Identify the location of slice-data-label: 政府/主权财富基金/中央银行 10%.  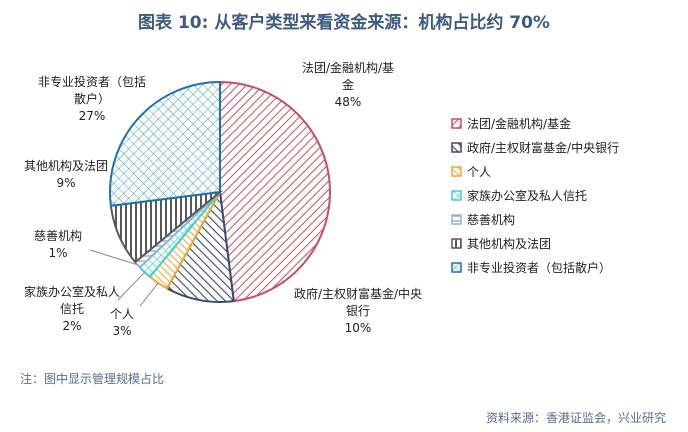
(358, 310).